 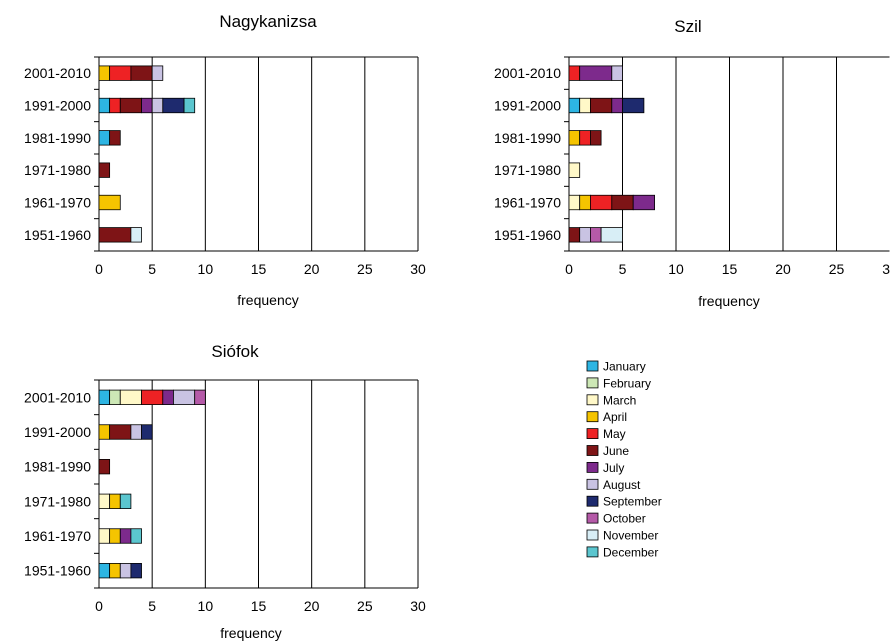 I want to click on chart-title: Szil, so click(x=687, y=26).